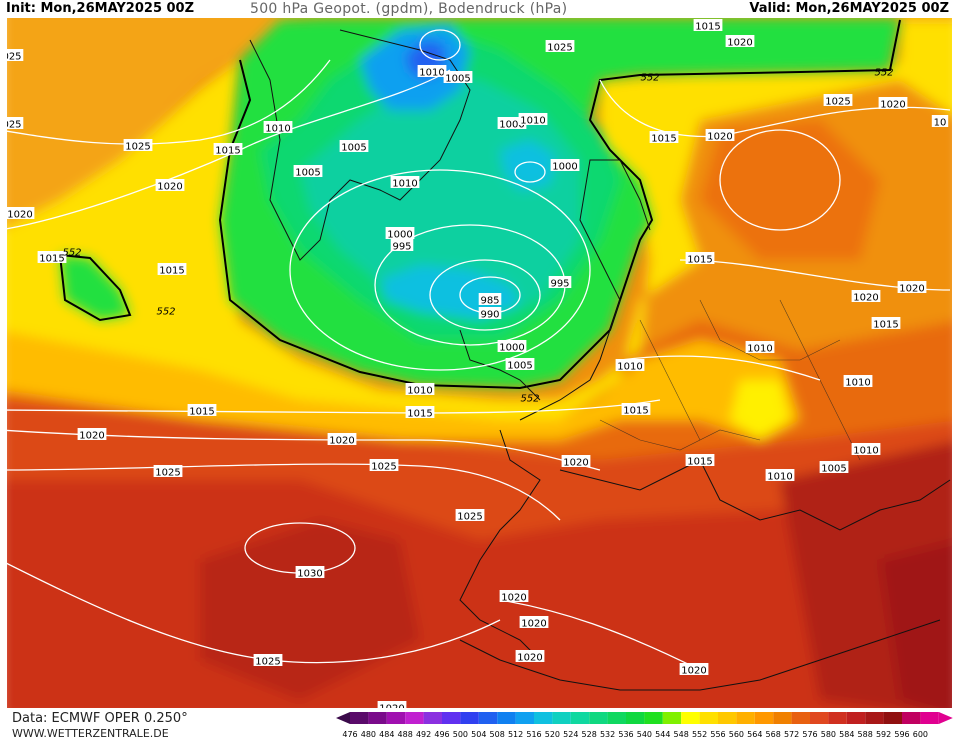 The width and height of the screenshot is (959, 742). What do you see at coordinates (515, 734) in the screenshot?
I see `legend-label: 512` at bounding box center [515, 734].